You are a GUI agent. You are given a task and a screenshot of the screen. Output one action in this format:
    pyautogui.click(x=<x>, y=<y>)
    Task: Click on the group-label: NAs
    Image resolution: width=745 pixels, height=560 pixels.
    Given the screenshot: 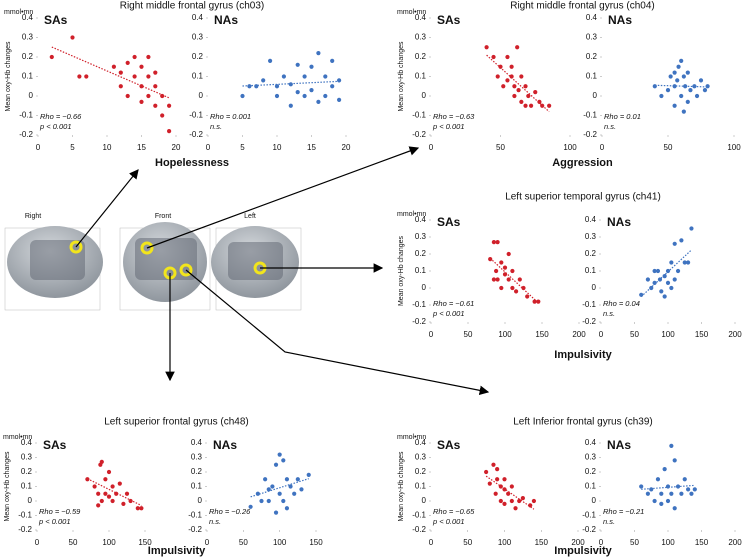 What is the action you would take?
    pyautogui.click(x=225, y=445)
    